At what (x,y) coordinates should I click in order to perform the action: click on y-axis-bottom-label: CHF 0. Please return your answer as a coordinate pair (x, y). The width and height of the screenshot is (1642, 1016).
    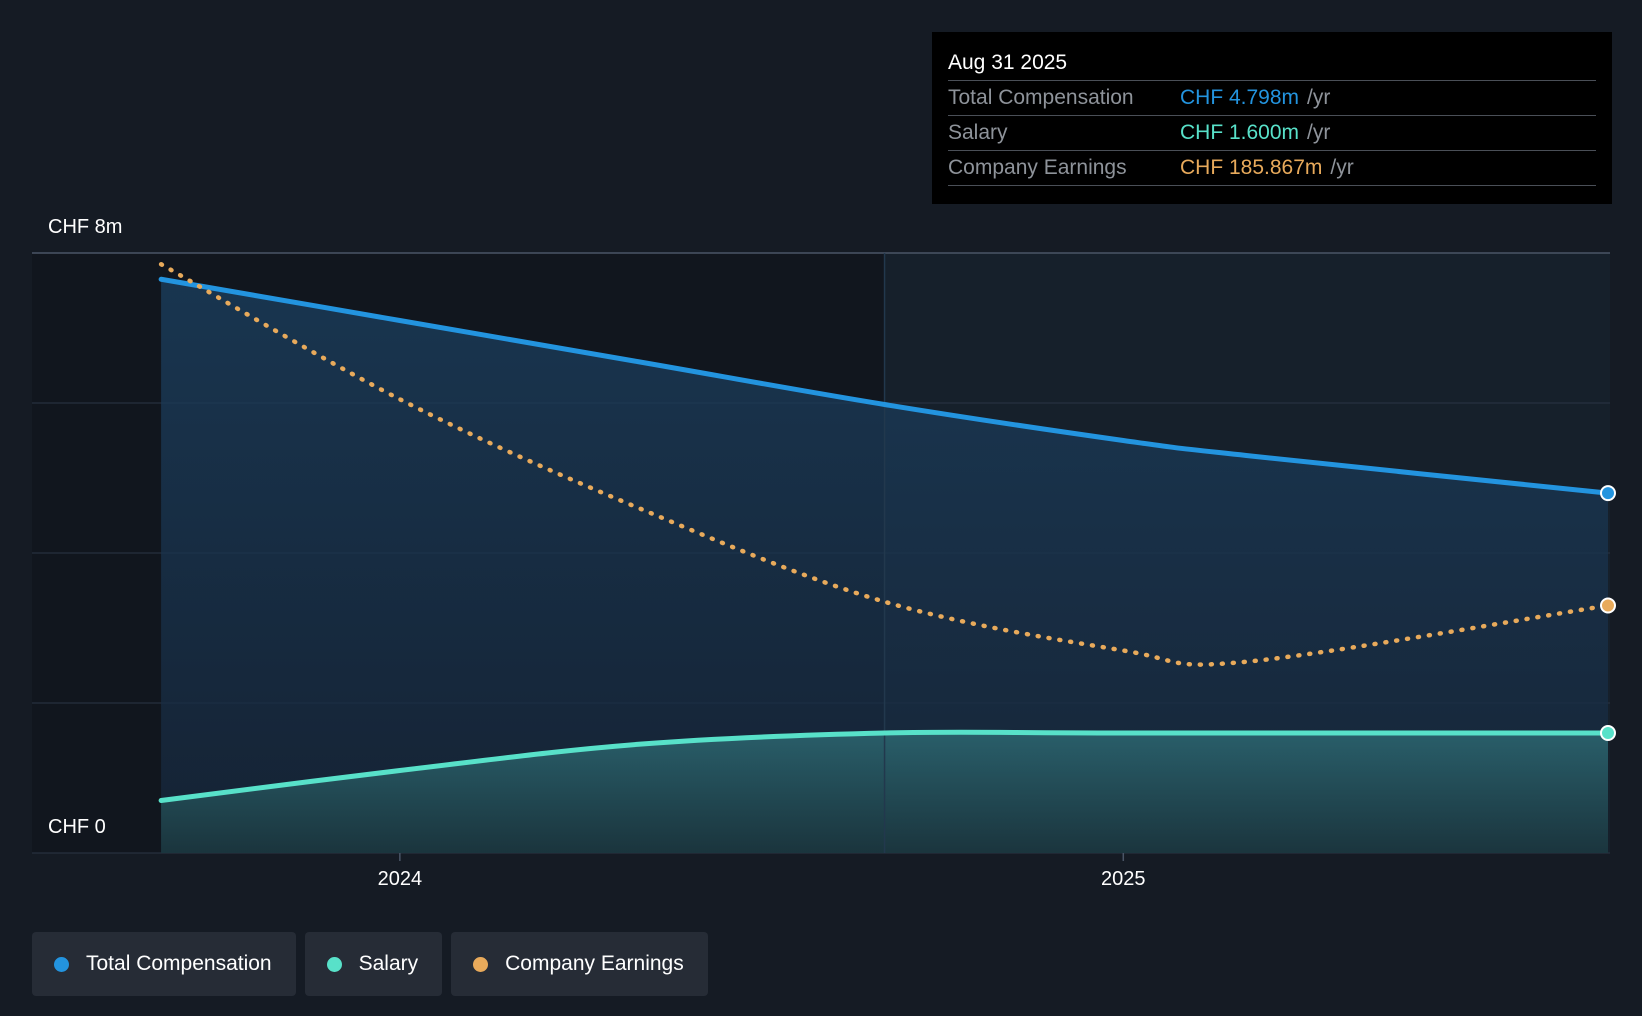
    Looking at the image, I should click on (77, 827).